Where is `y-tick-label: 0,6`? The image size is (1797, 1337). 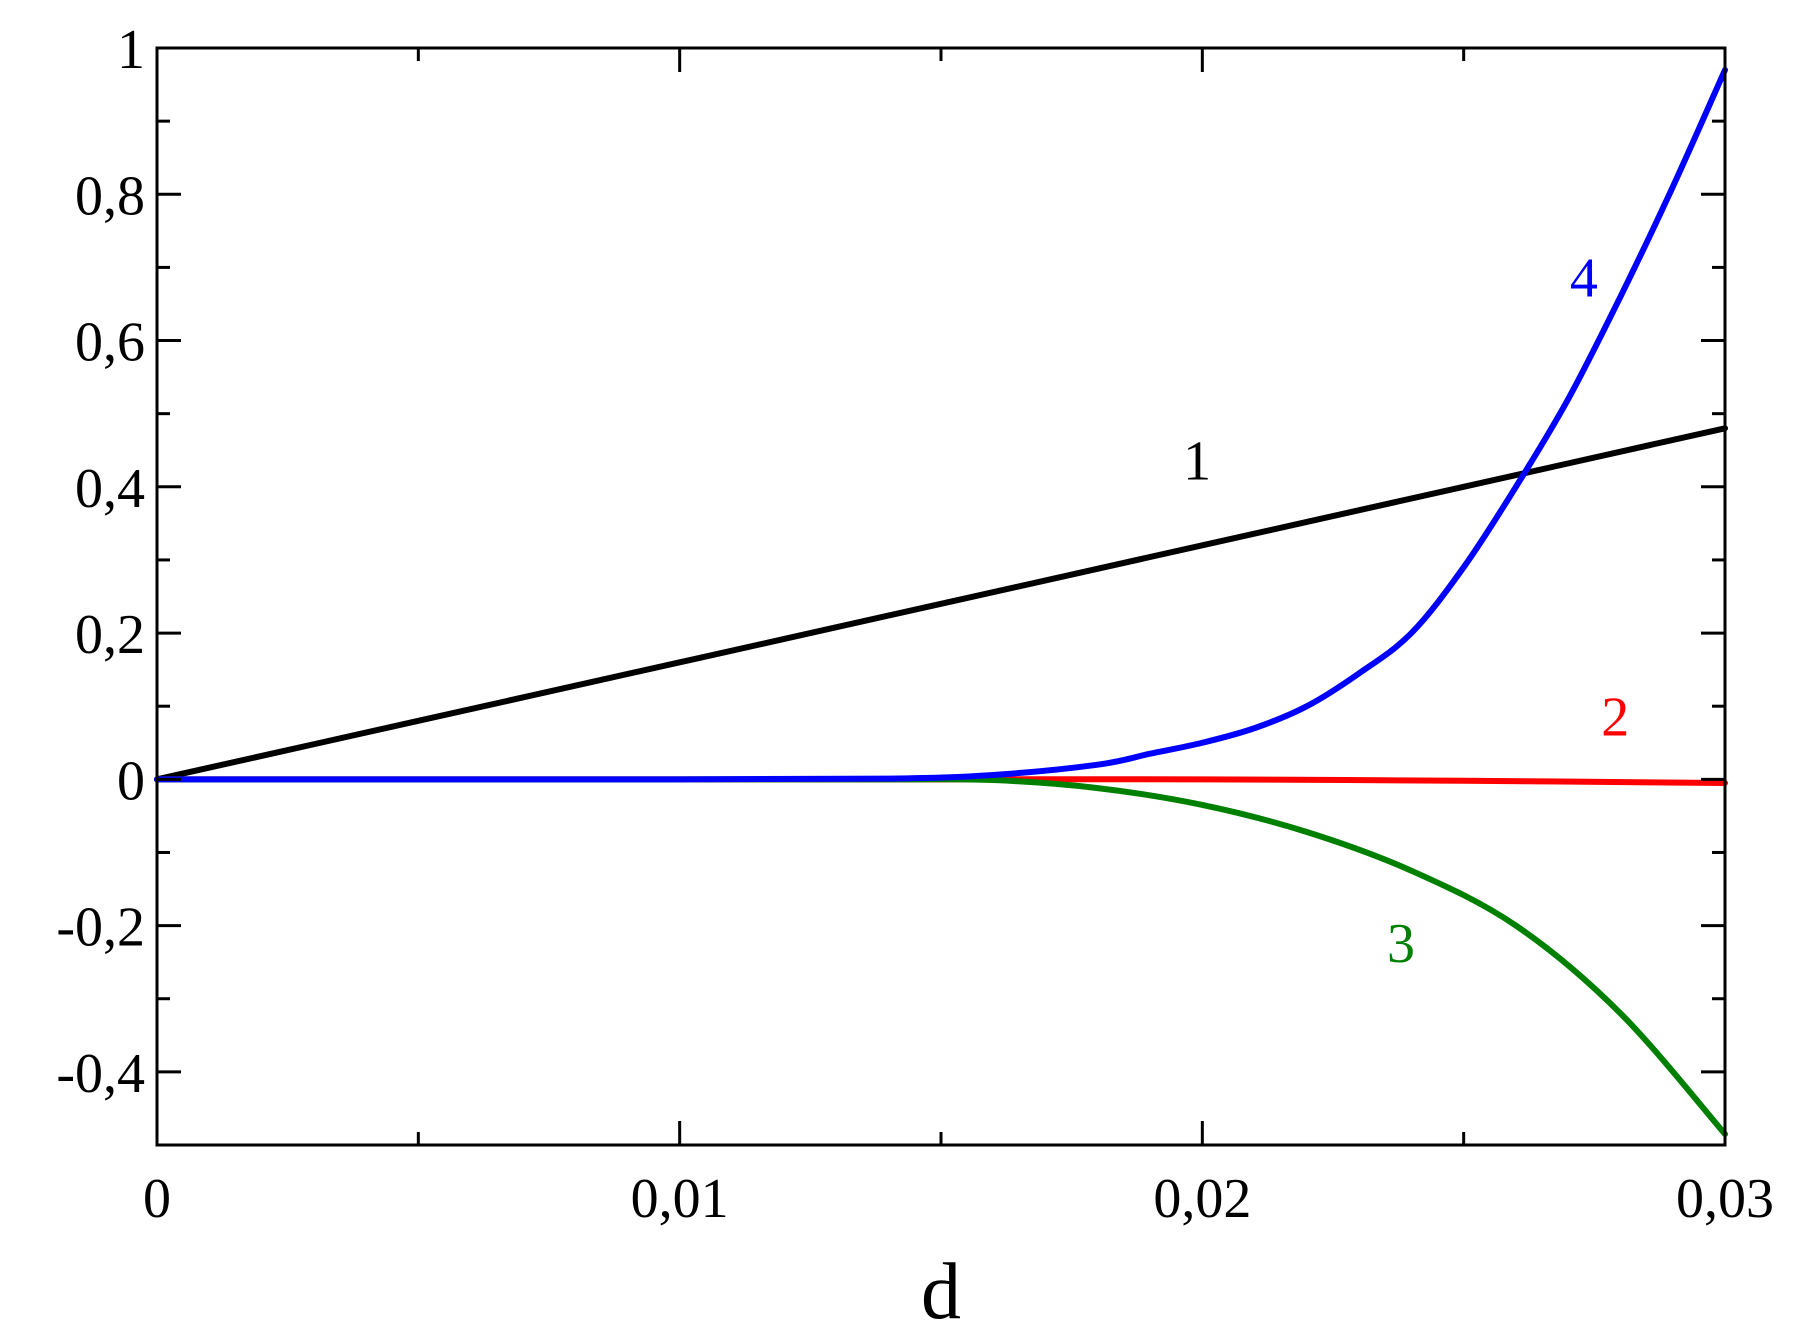 y-tick-label: 0,6 is located at coordinates (110, 343).